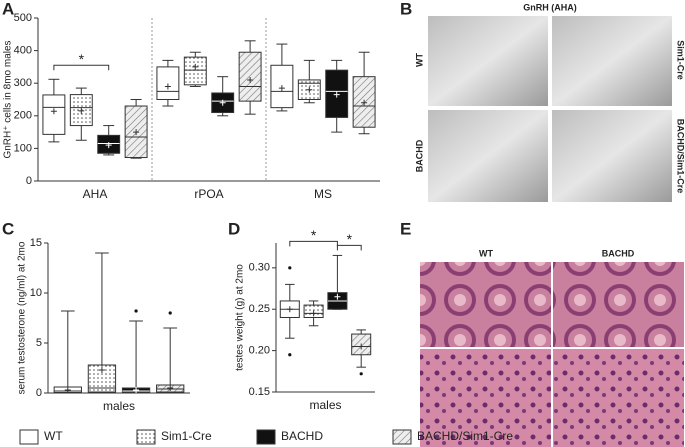  What do you see at coordinates (406, 9) in the screenshot?
I see `panel-label: B` at bounding box center [406, 9].